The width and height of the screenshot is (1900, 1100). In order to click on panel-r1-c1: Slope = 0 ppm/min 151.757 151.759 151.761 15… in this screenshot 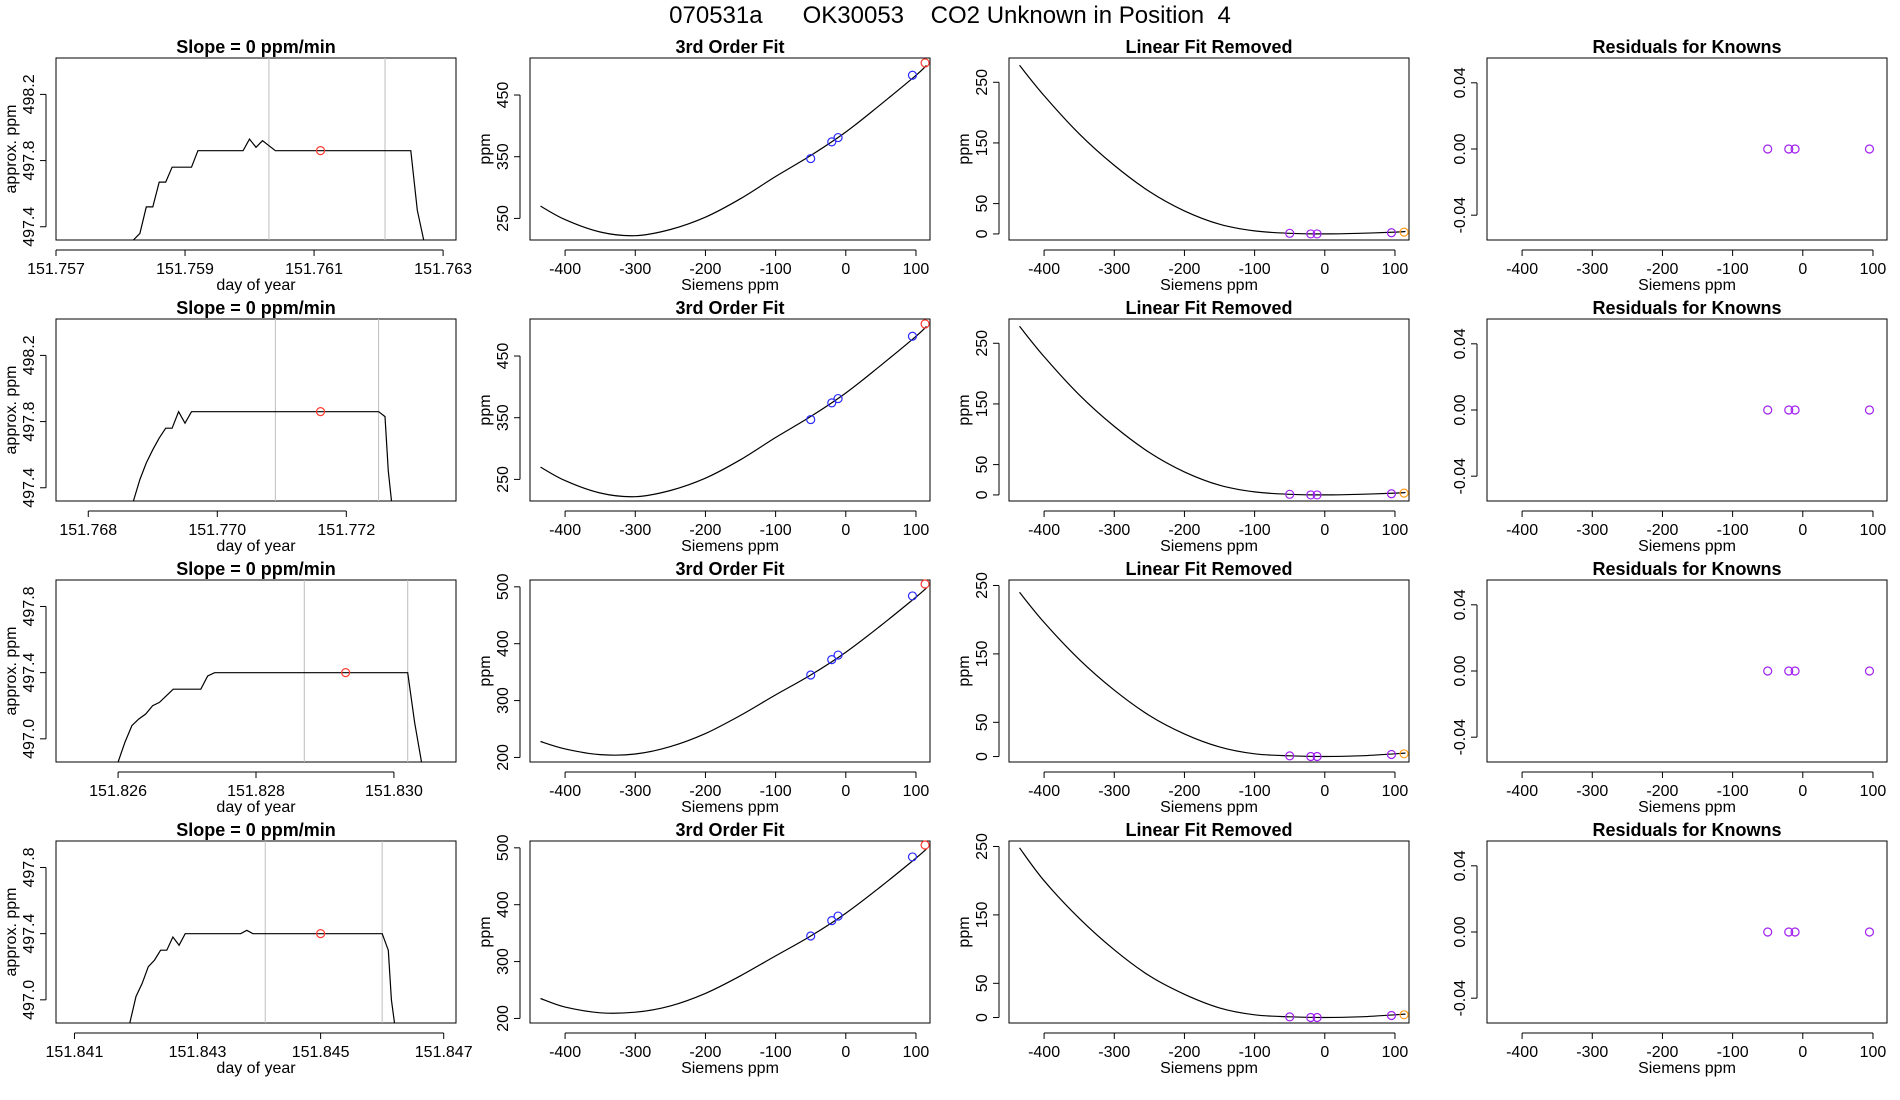, I will do `click(237, 165)`.